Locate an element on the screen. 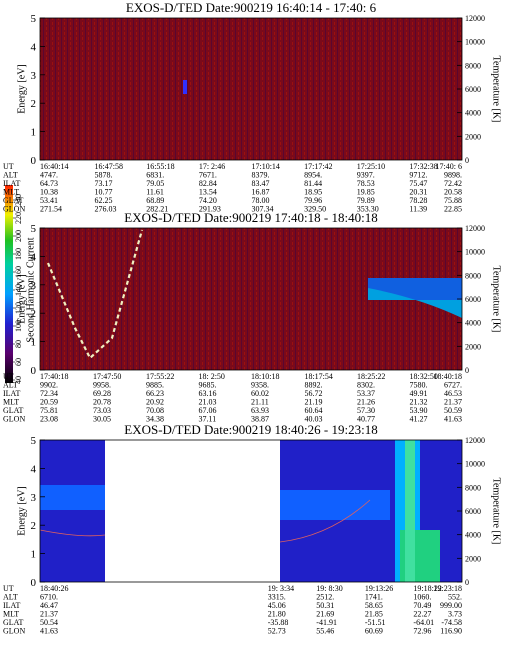 Image resolution: width=505 pixels, height=654 pixels. colorbar-label: Second Harmonic Current is located at coordinates (30, 289).